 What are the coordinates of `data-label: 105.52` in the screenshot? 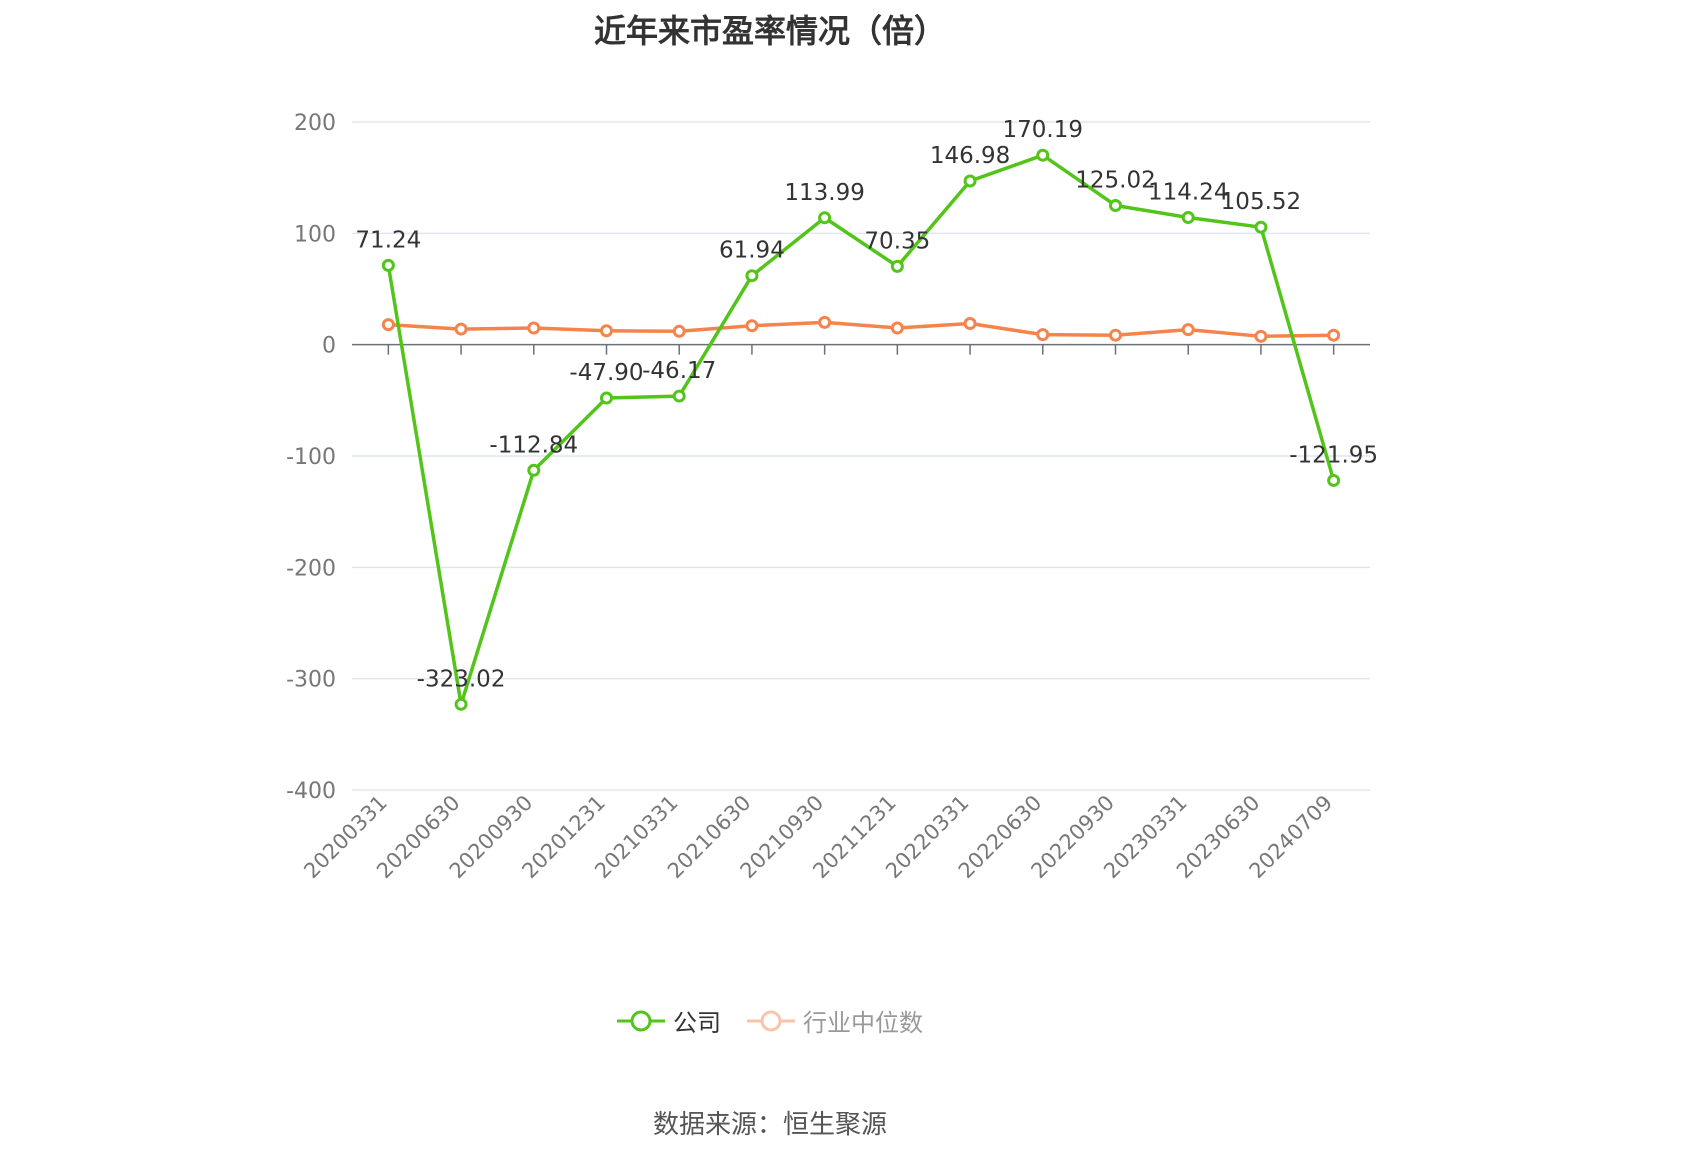 It's located at (1261, 202).